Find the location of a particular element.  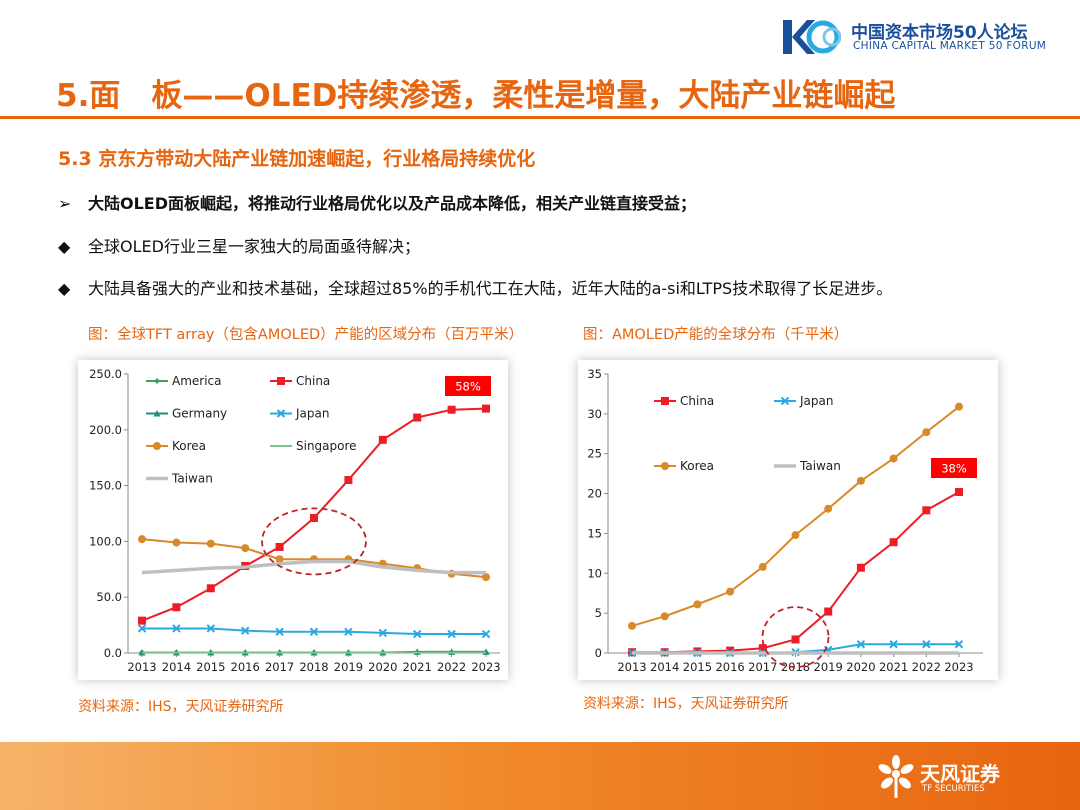

series-line-taiwan is located at coordinates (313, 567).